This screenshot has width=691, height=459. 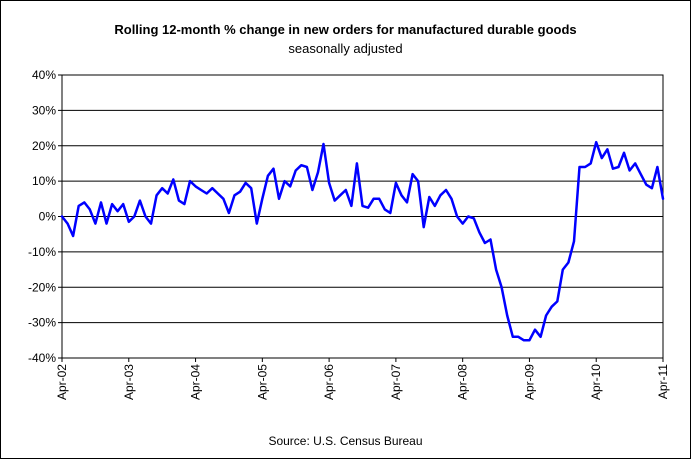 I want to click on y-tick-label: 10%, so click(x=44, y=181).